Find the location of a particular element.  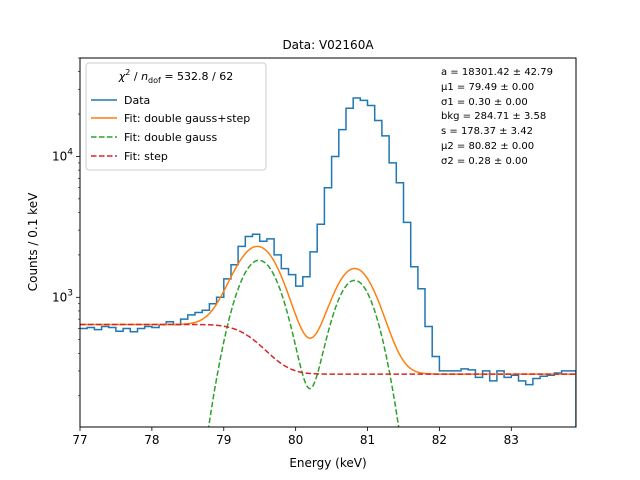

param-sigma2: σ2 = 0.28 ± 0.00 is located at coordinates (484, 161).